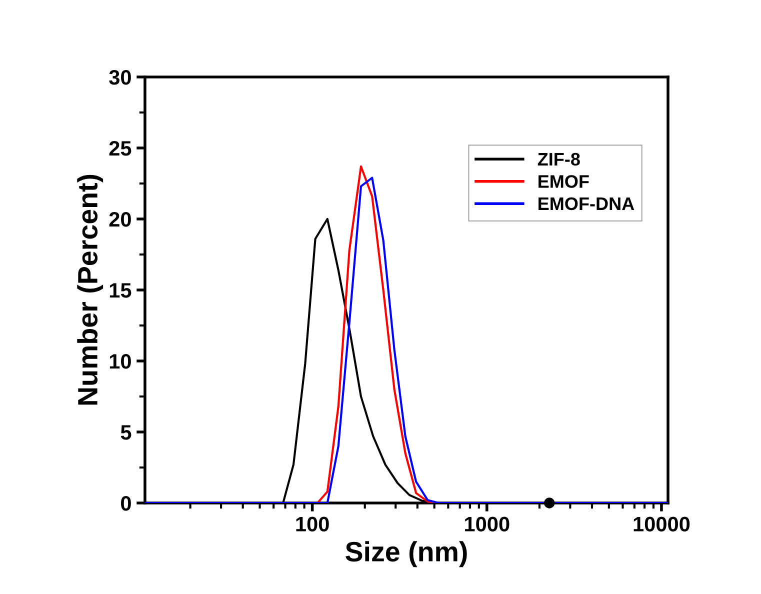  What do you see at coordinates (90, 289) in the screenshot?
I see `y-axis-title: Number (Percent)` at bounding box center [90, 289].